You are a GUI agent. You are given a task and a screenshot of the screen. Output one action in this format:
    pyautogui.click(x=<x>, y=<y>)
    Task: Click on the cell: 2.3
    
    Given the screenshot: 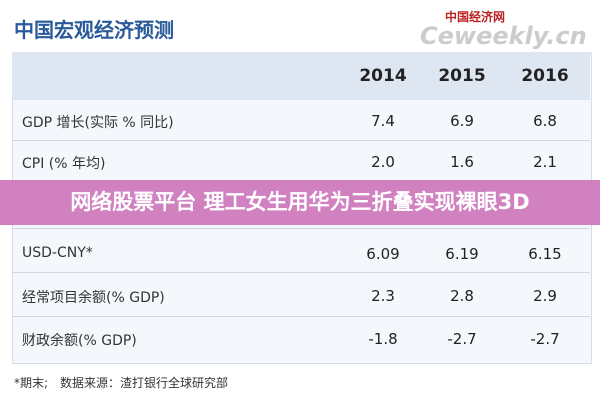 What is the action you would take?
    pyautogui.click(x=383, y=296)
    